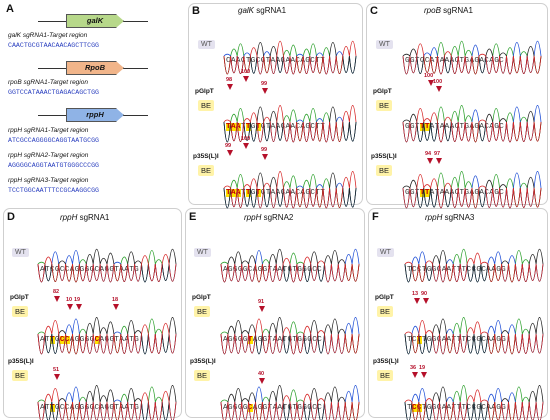 The image size is (550, 420). What do you see at coordinates (450, 217) in the screenshot?
I see `panel-f-title: rppH sgRNA3` at bounding box center [450, 217].